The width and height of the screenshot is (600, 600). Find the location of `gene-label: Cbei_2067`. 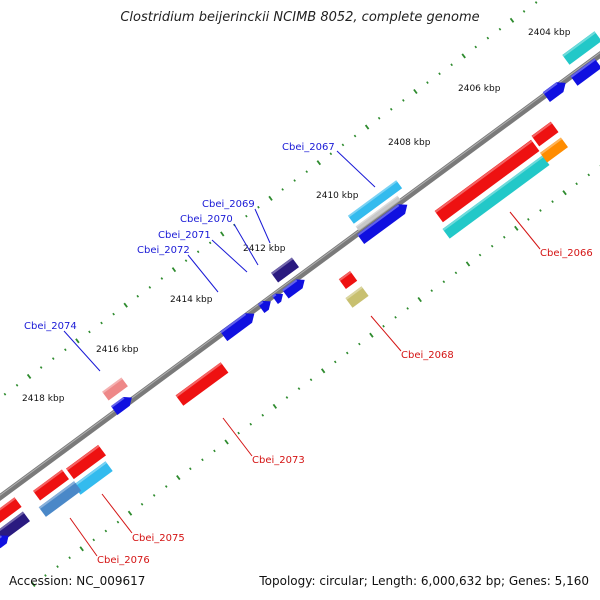

gene-label: Cbei_2067 is located at coordinates (308, 147).